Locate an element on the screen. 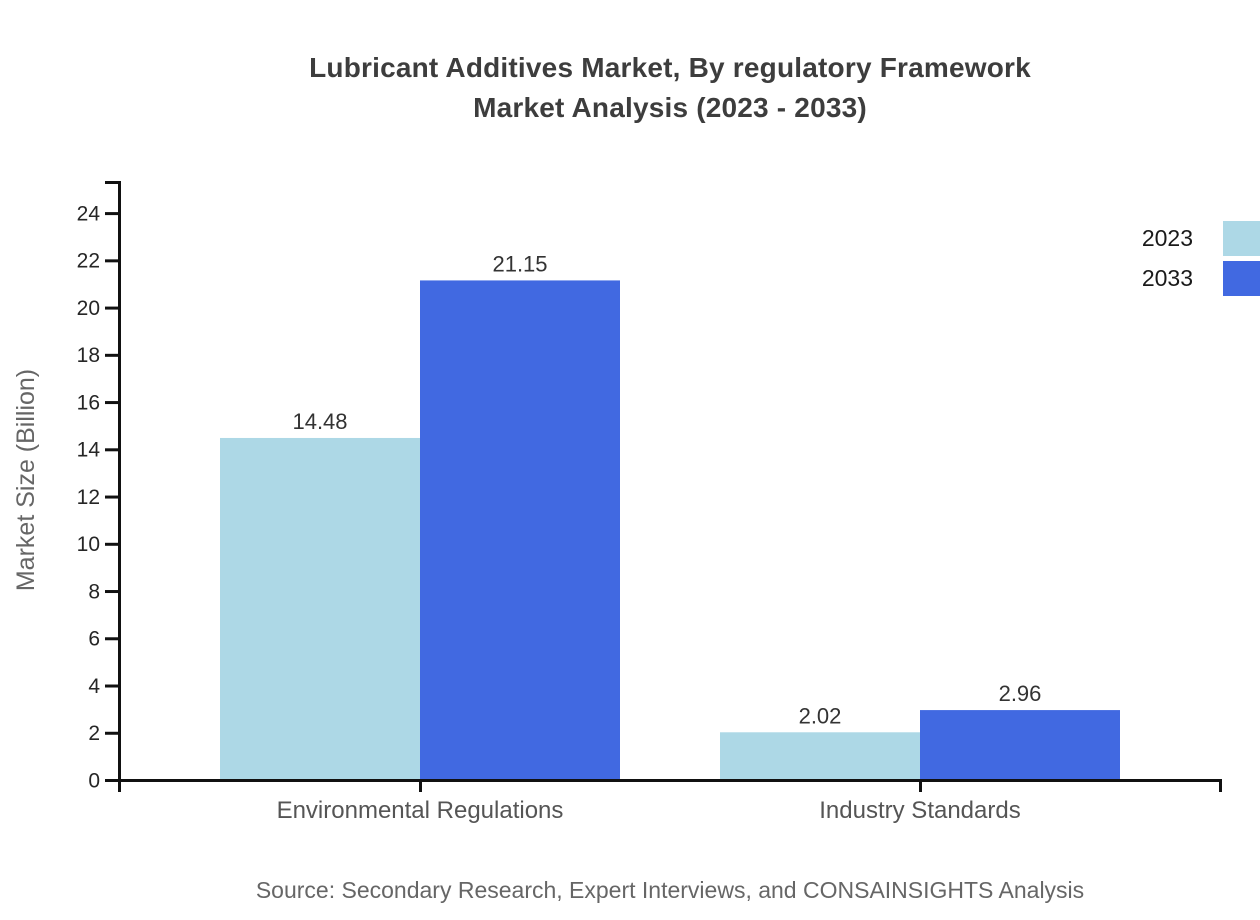 This screenshot has width=1260, height=920. y-tick-label-16: 16 is located at coordinates (88, 402).